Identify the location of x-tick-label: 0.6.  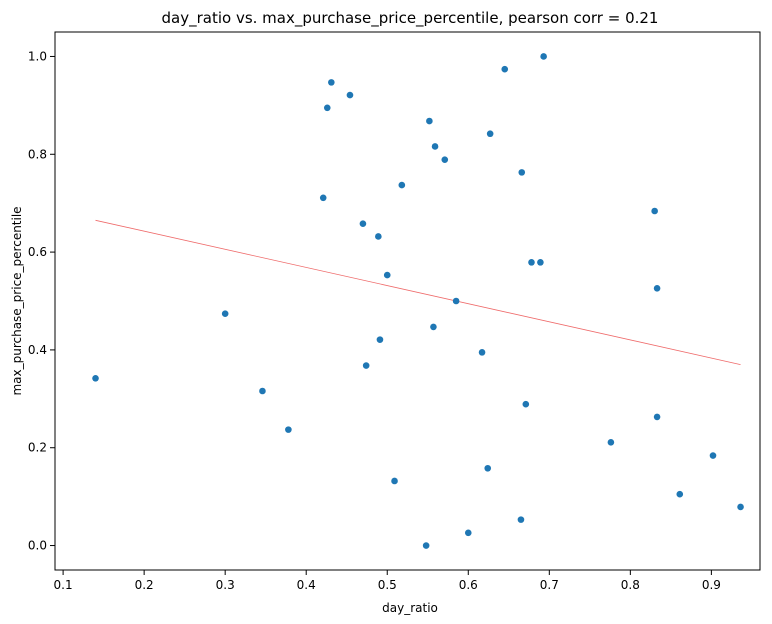
(468, 585).